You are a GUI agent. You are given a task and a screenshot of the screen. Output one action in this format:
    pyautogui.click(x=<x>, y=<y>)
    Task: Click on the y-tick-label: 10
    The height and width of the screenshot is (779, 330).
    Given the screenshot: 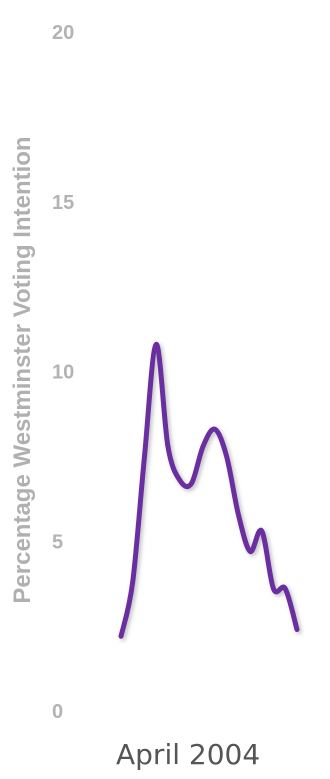 What is the action you would take?
    pyautogui.click(x=63, y=373)
    